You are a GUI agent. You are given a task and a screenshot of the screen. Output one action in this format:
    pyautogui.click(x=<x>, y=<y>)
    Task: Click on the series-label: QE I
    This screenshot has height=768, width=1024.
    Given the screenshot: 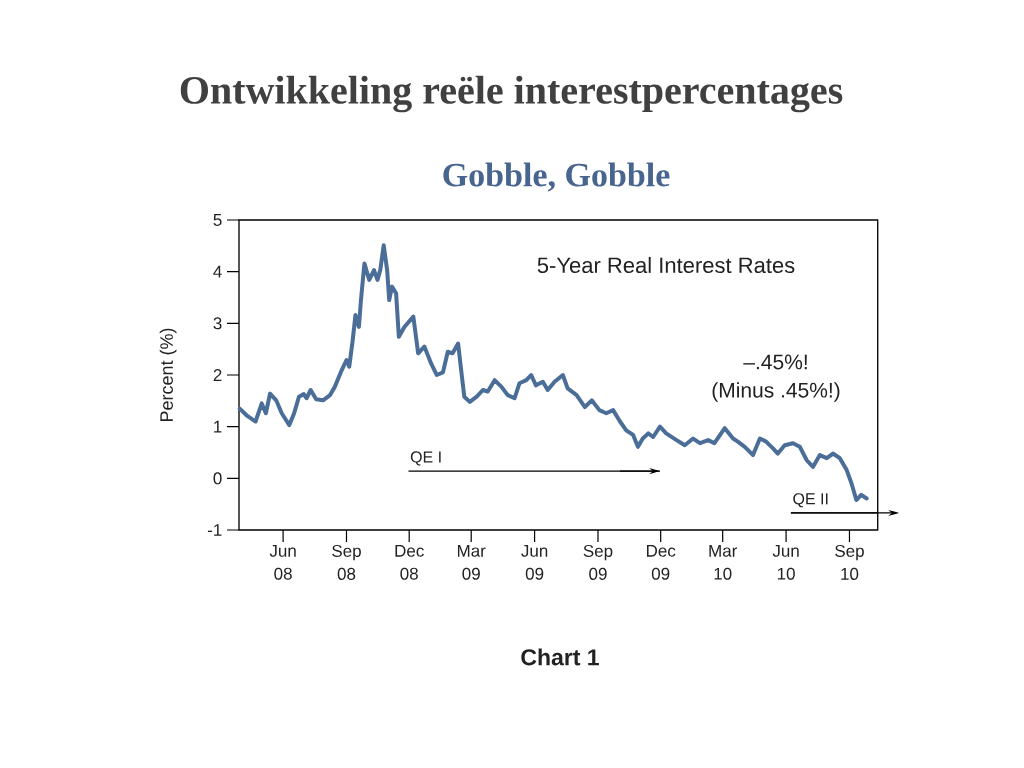 What is the action you would take?
    pyautogui.click(x=425, y=458)
    